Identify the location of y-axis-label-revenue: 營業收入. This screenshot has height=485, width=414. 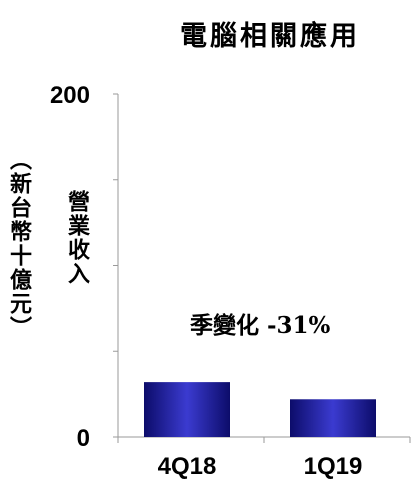
(77, 238).